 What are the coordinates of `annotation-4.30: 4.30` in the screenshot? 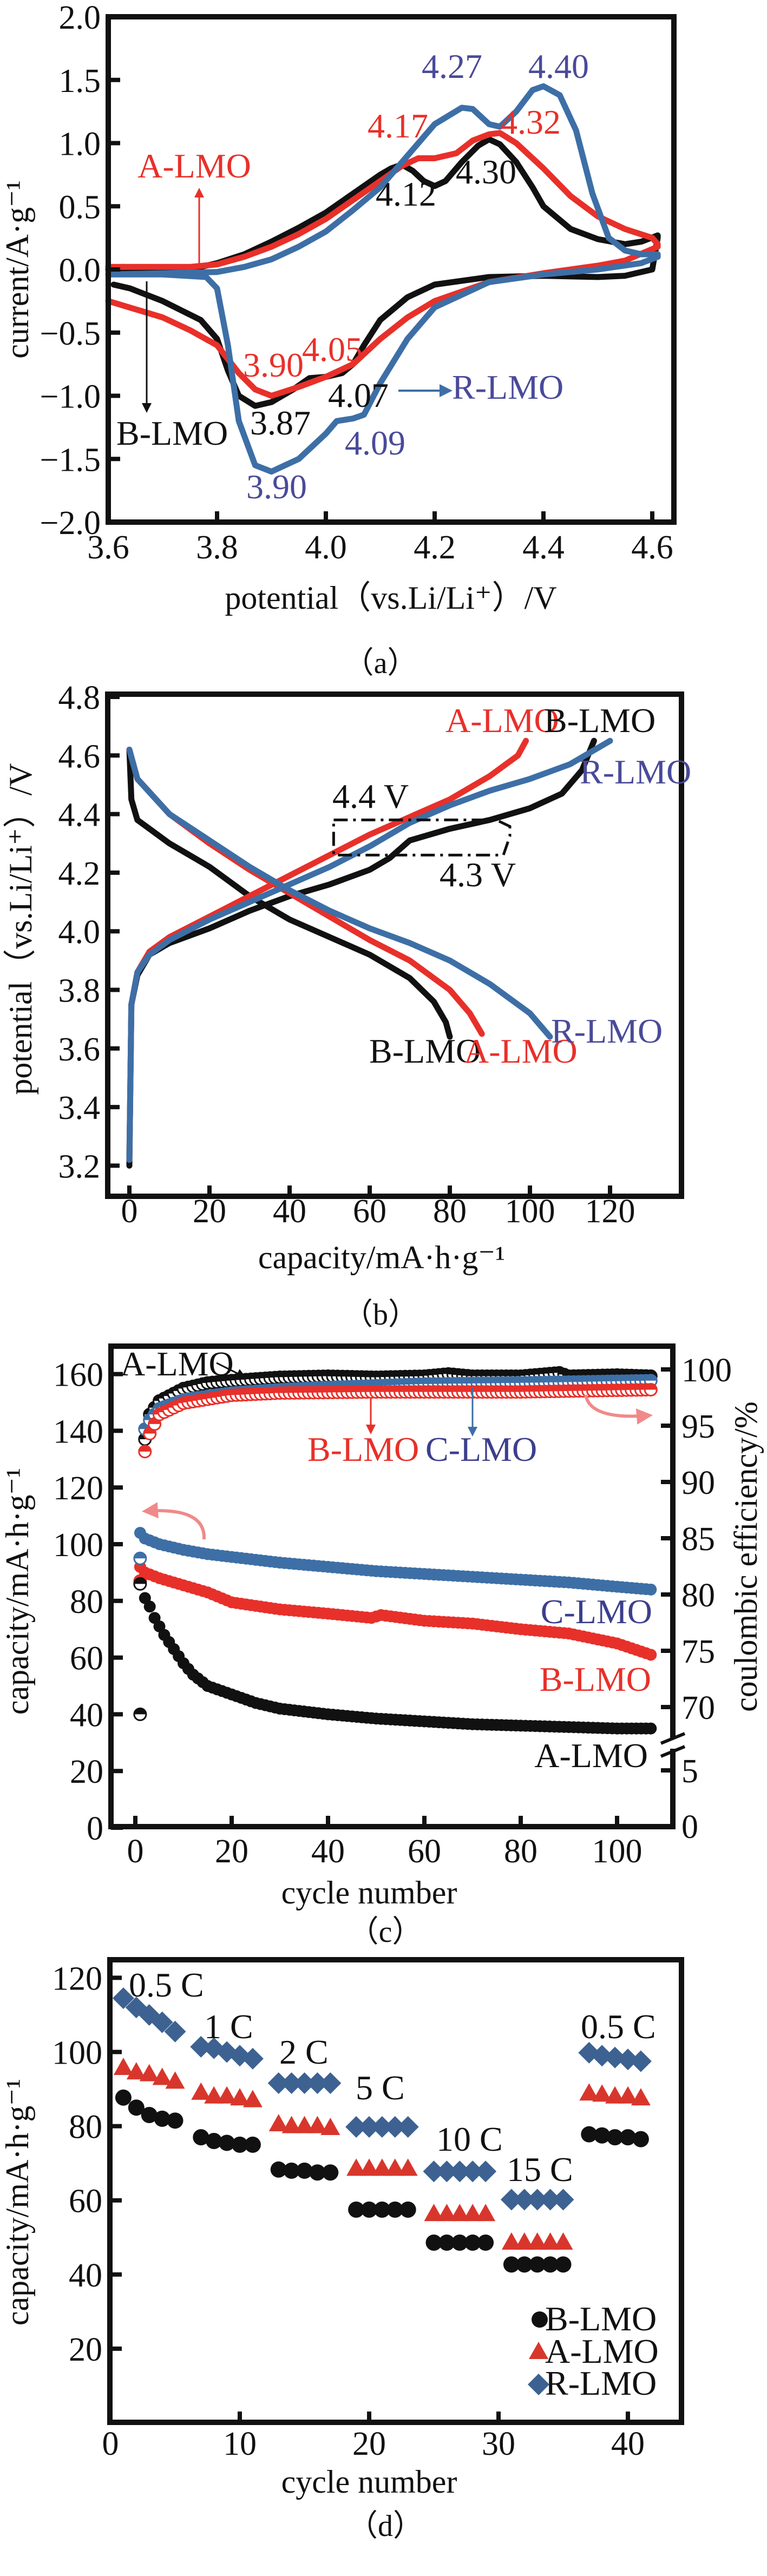 It's located at (486, 172).